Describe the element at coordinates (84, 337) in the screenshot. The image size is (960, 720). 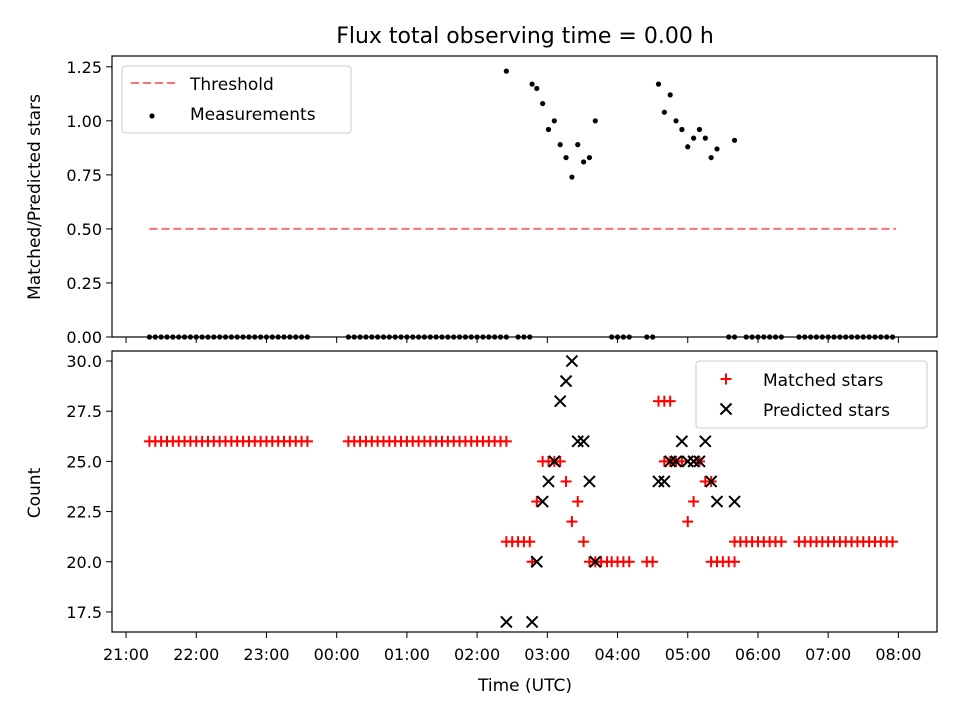
I see `top-ytick-label: 0.00` at that location.